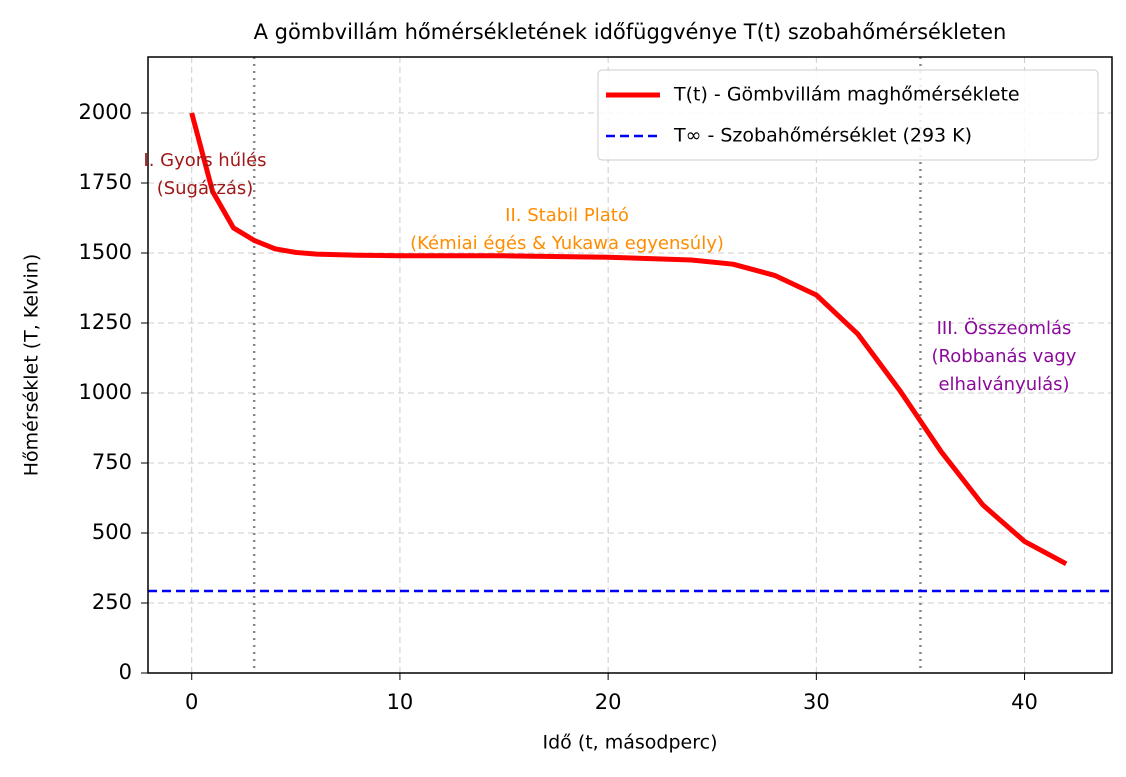 Image resolution: width=1126 pixels, height=777 pixels. Describe the element at coordinates (105, 182) in the screenshot. I see `y-tick-label: 1750` at that location.